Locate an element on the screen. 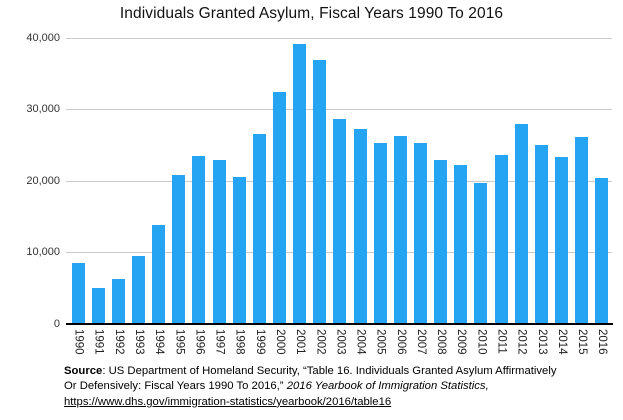 Image resolution: width=623 pixels, height=420 pixels. bar-2007 is located at coordinates (420, 233).